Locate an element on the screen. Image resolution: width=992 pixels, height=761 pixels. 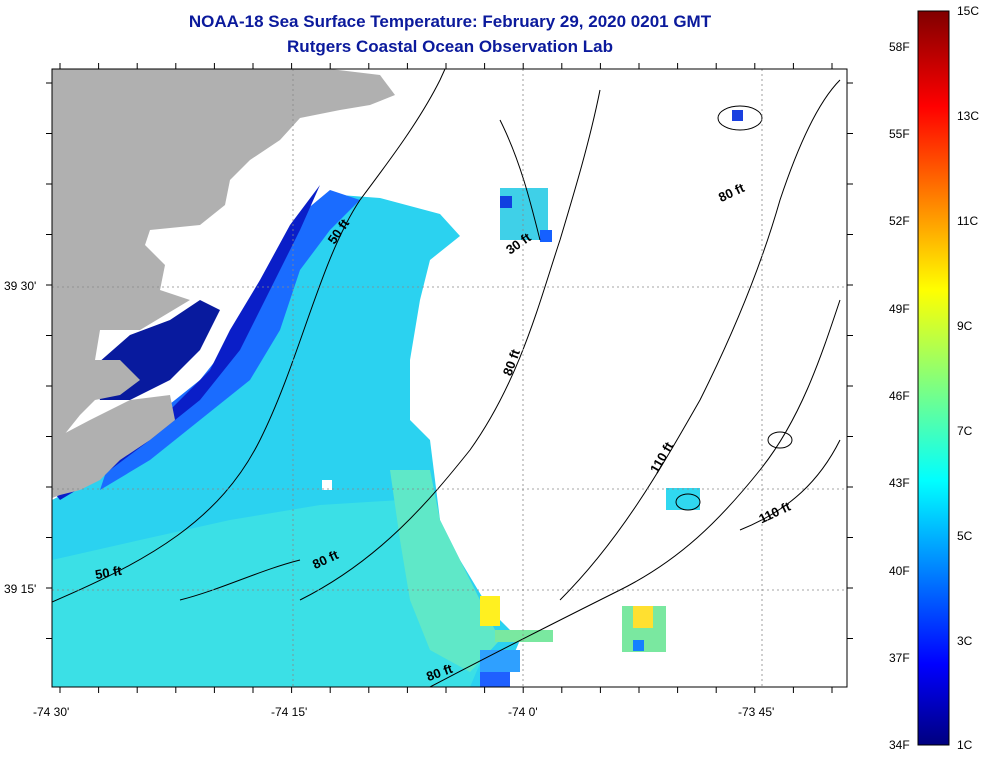
contour-110ft-b is located at coordinates (790, 485).